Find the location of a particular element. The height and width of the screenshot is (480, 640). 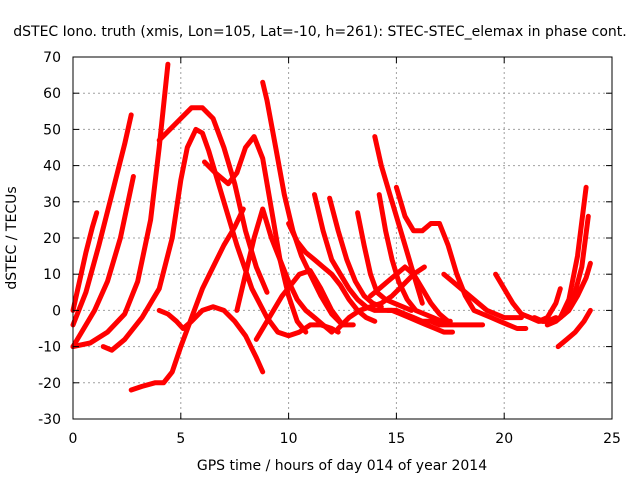

y-tick-label: 40 is located at coordinates (52, 167).